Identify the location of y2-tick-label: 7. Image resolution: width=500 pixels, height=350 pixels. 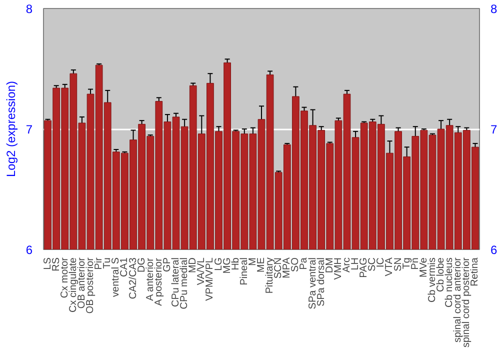
(494, 129).